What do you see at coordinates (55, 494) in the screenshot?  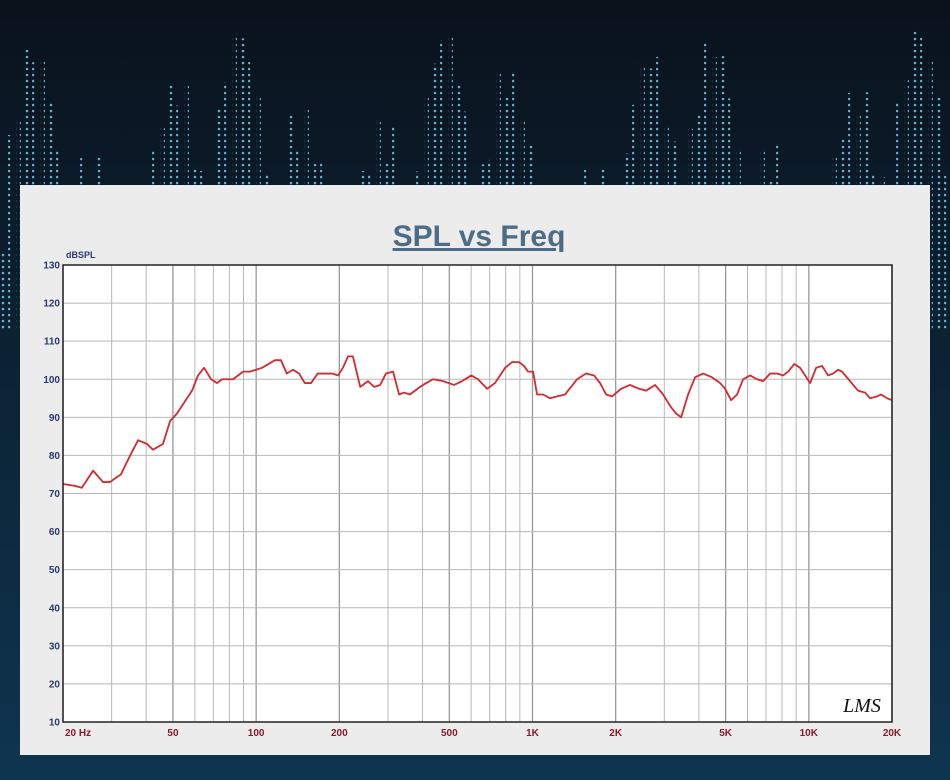 I see `y-tick-label: 70` at bounding box center [55, 494].